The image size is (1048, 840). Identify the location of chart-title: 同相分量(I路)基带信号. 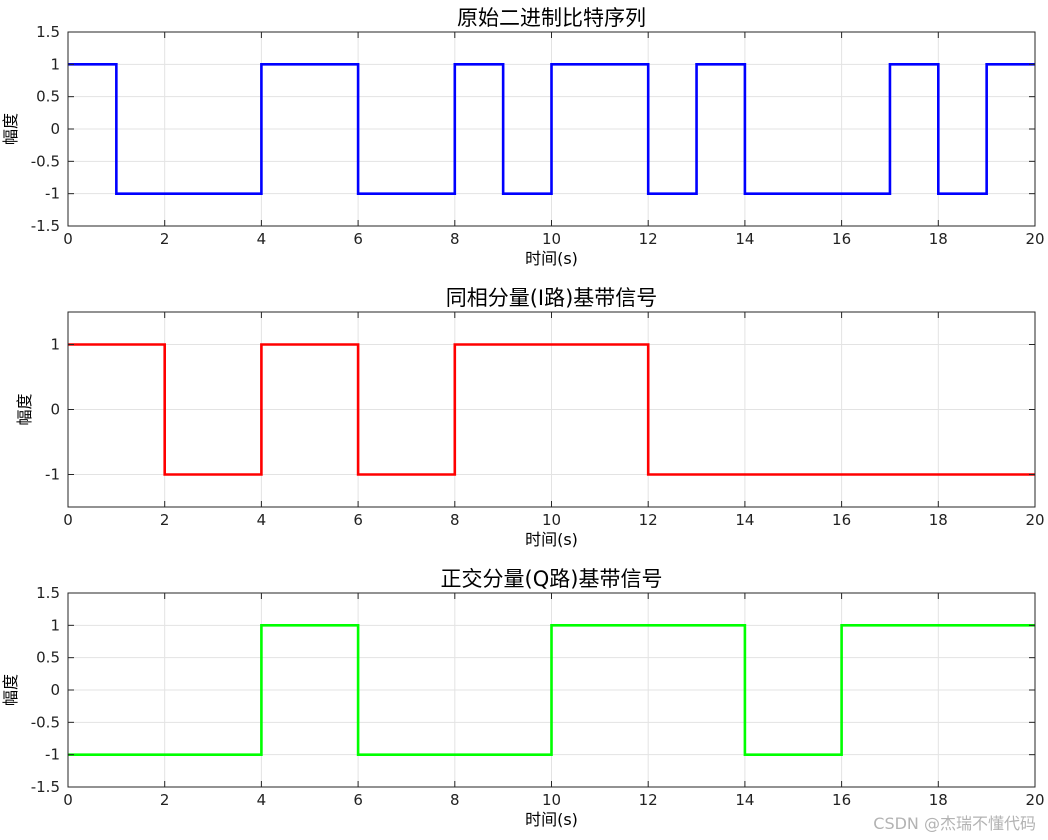
(552, 298).